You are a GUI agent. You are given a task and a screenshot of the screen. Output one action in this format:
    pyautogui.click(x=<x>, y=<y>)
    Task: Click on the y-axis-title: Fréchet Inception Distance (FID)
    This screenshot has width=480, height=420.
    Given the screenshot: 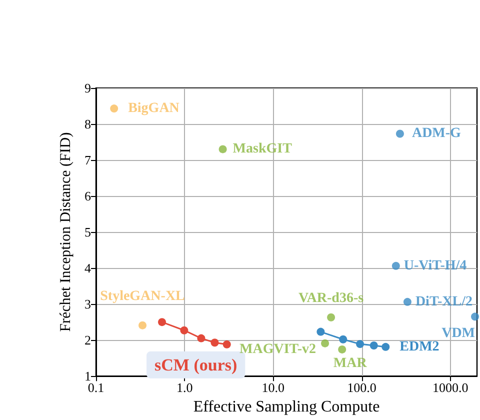 What is the action you would take?
    pyautogui.click(x=66, y=232)
    